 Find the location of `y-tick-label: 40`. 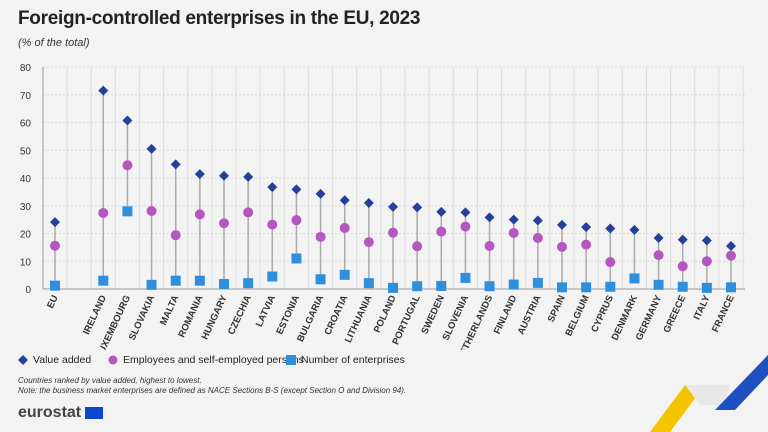

y-tick-label: 40 is located at coordinates (26, 179).